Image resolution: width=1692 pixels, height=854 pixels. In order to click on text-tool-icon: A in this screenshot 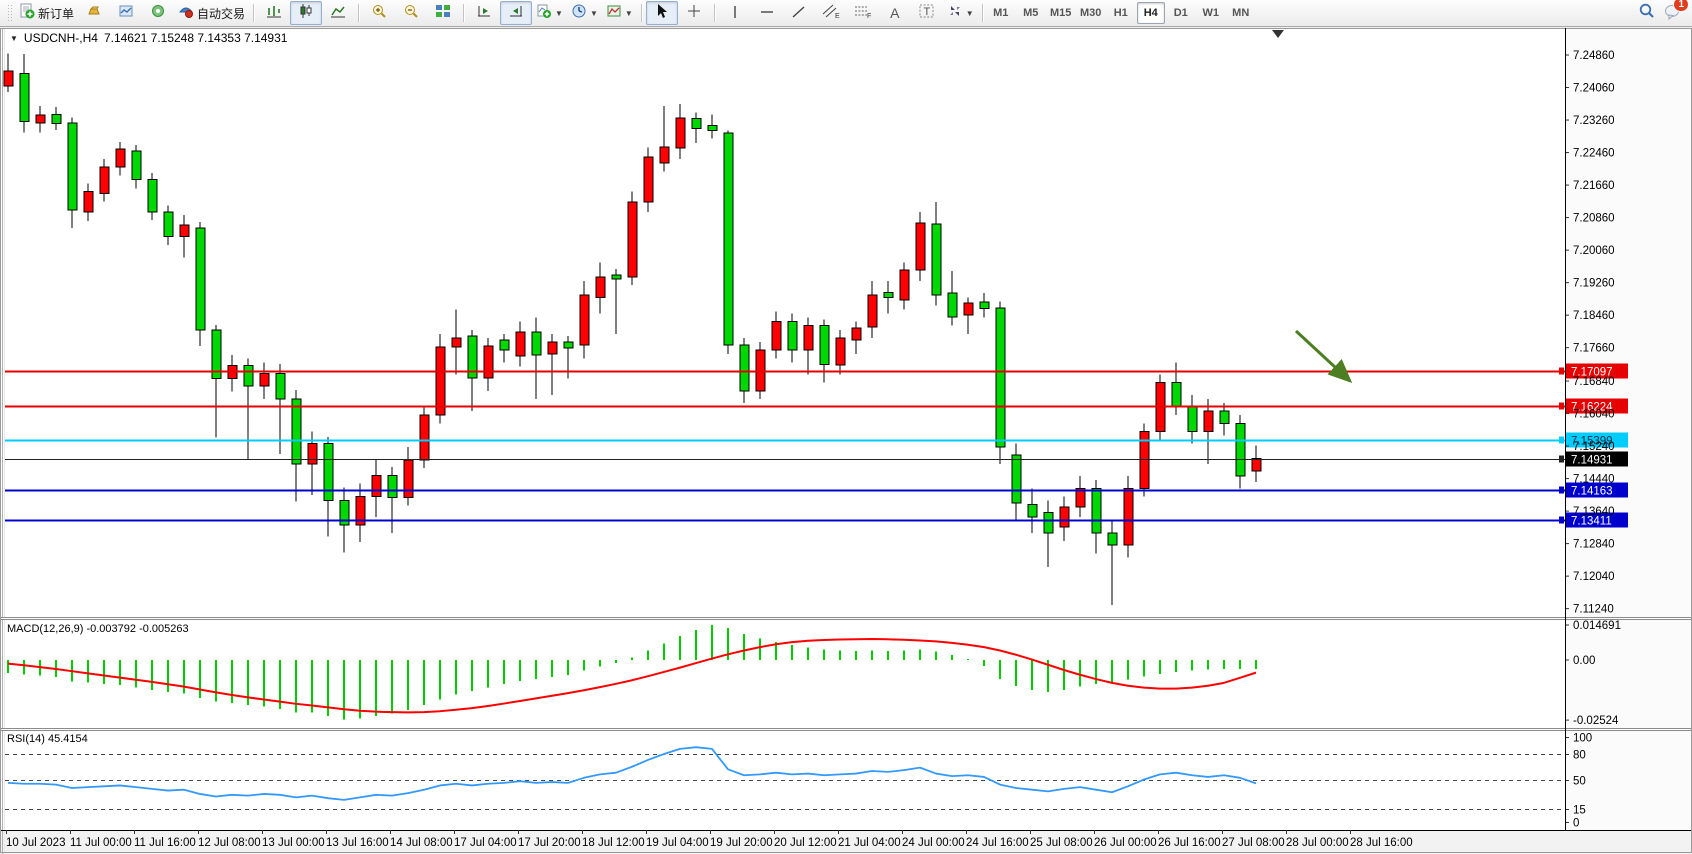, I will do `click(895, 13)`.